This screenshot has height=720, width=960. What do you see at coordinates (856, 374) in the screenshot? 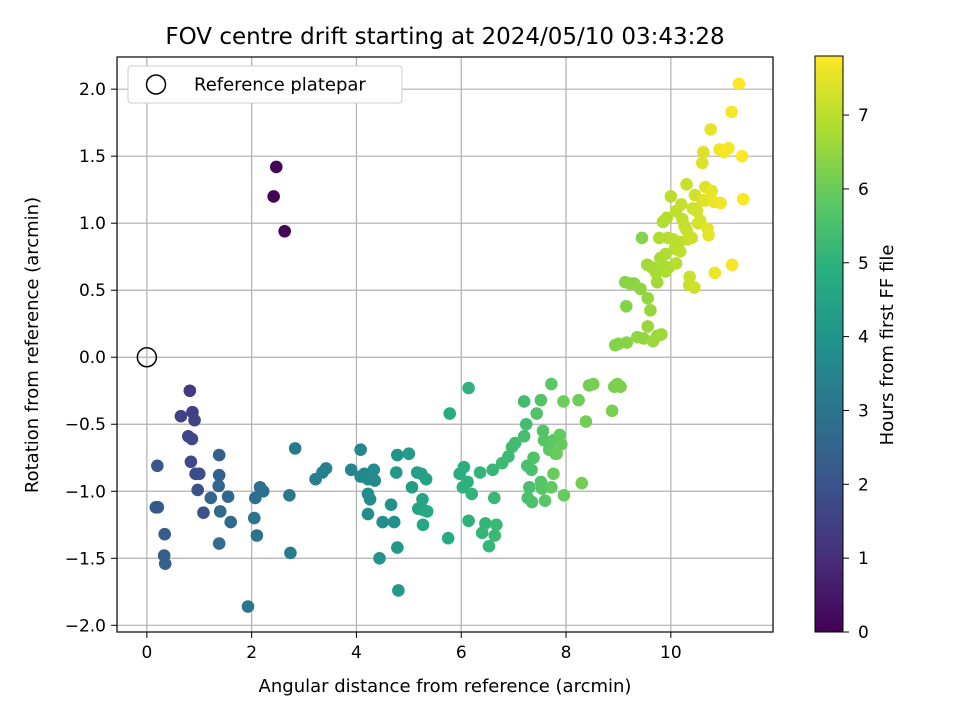
I see `colorbar-ticks: 0 1 2 3 4 5 6 7` at bounding box center [856, 374].